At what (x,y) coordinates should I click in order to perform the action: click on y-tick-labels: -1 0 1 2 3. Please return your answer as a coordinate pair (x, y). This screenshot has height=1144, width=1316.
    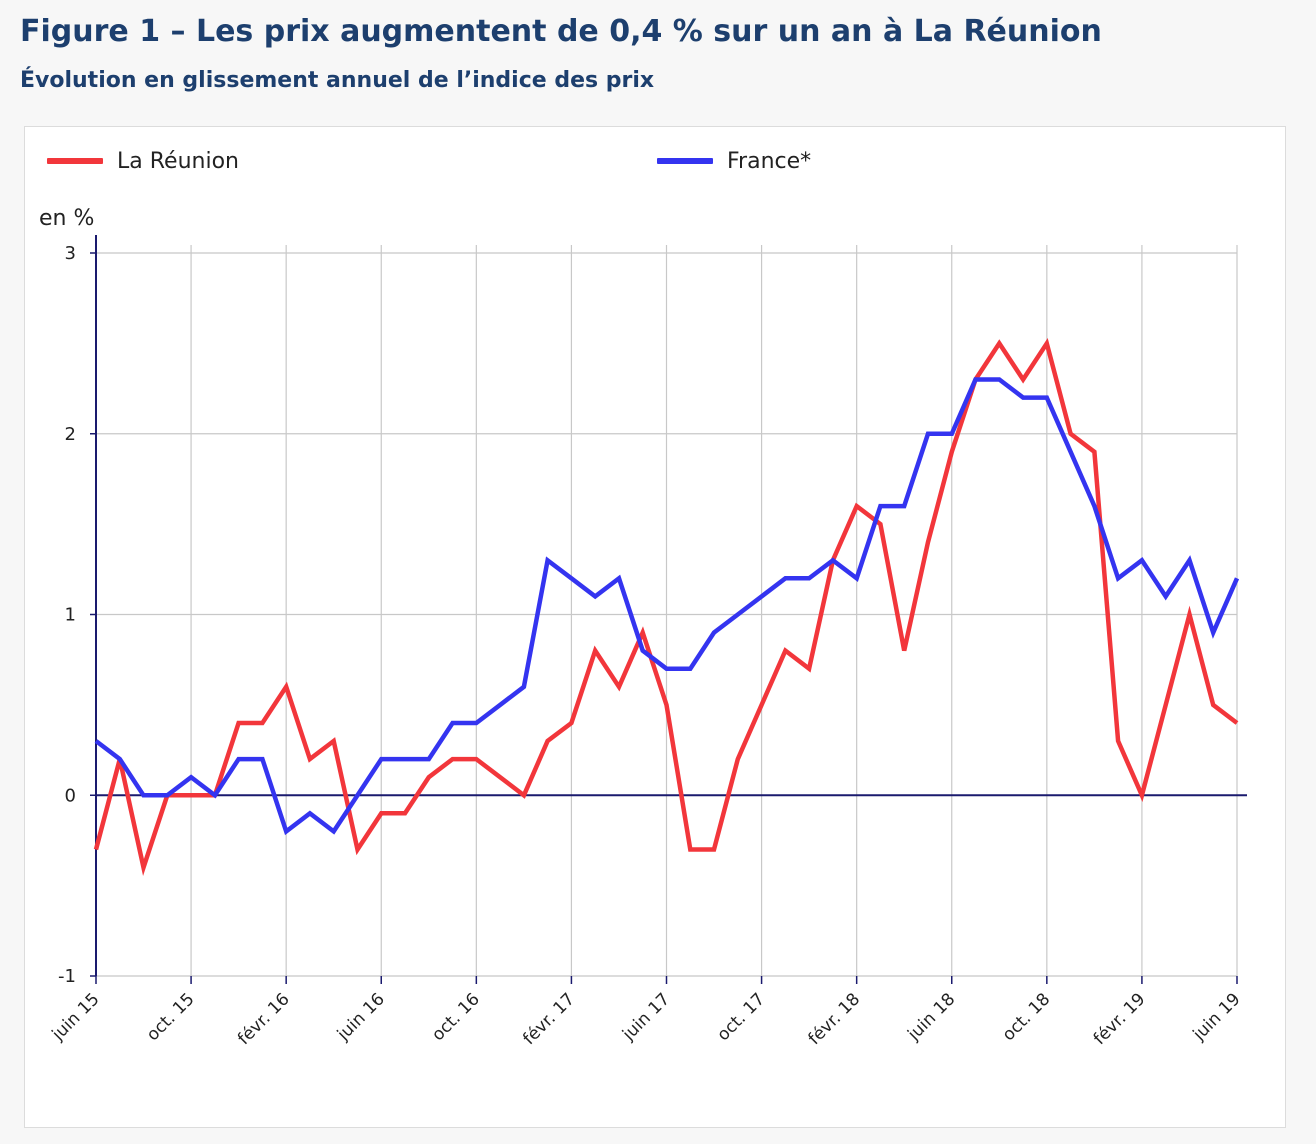
    Looking at the image, I should click on (67, 615).